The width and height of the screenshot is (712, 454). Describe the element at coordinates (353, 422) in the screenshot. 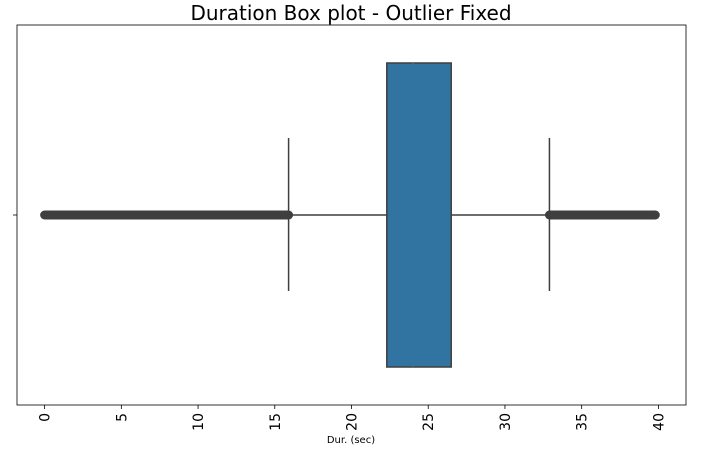

I see `x-tick-label-20: 20` at that location.